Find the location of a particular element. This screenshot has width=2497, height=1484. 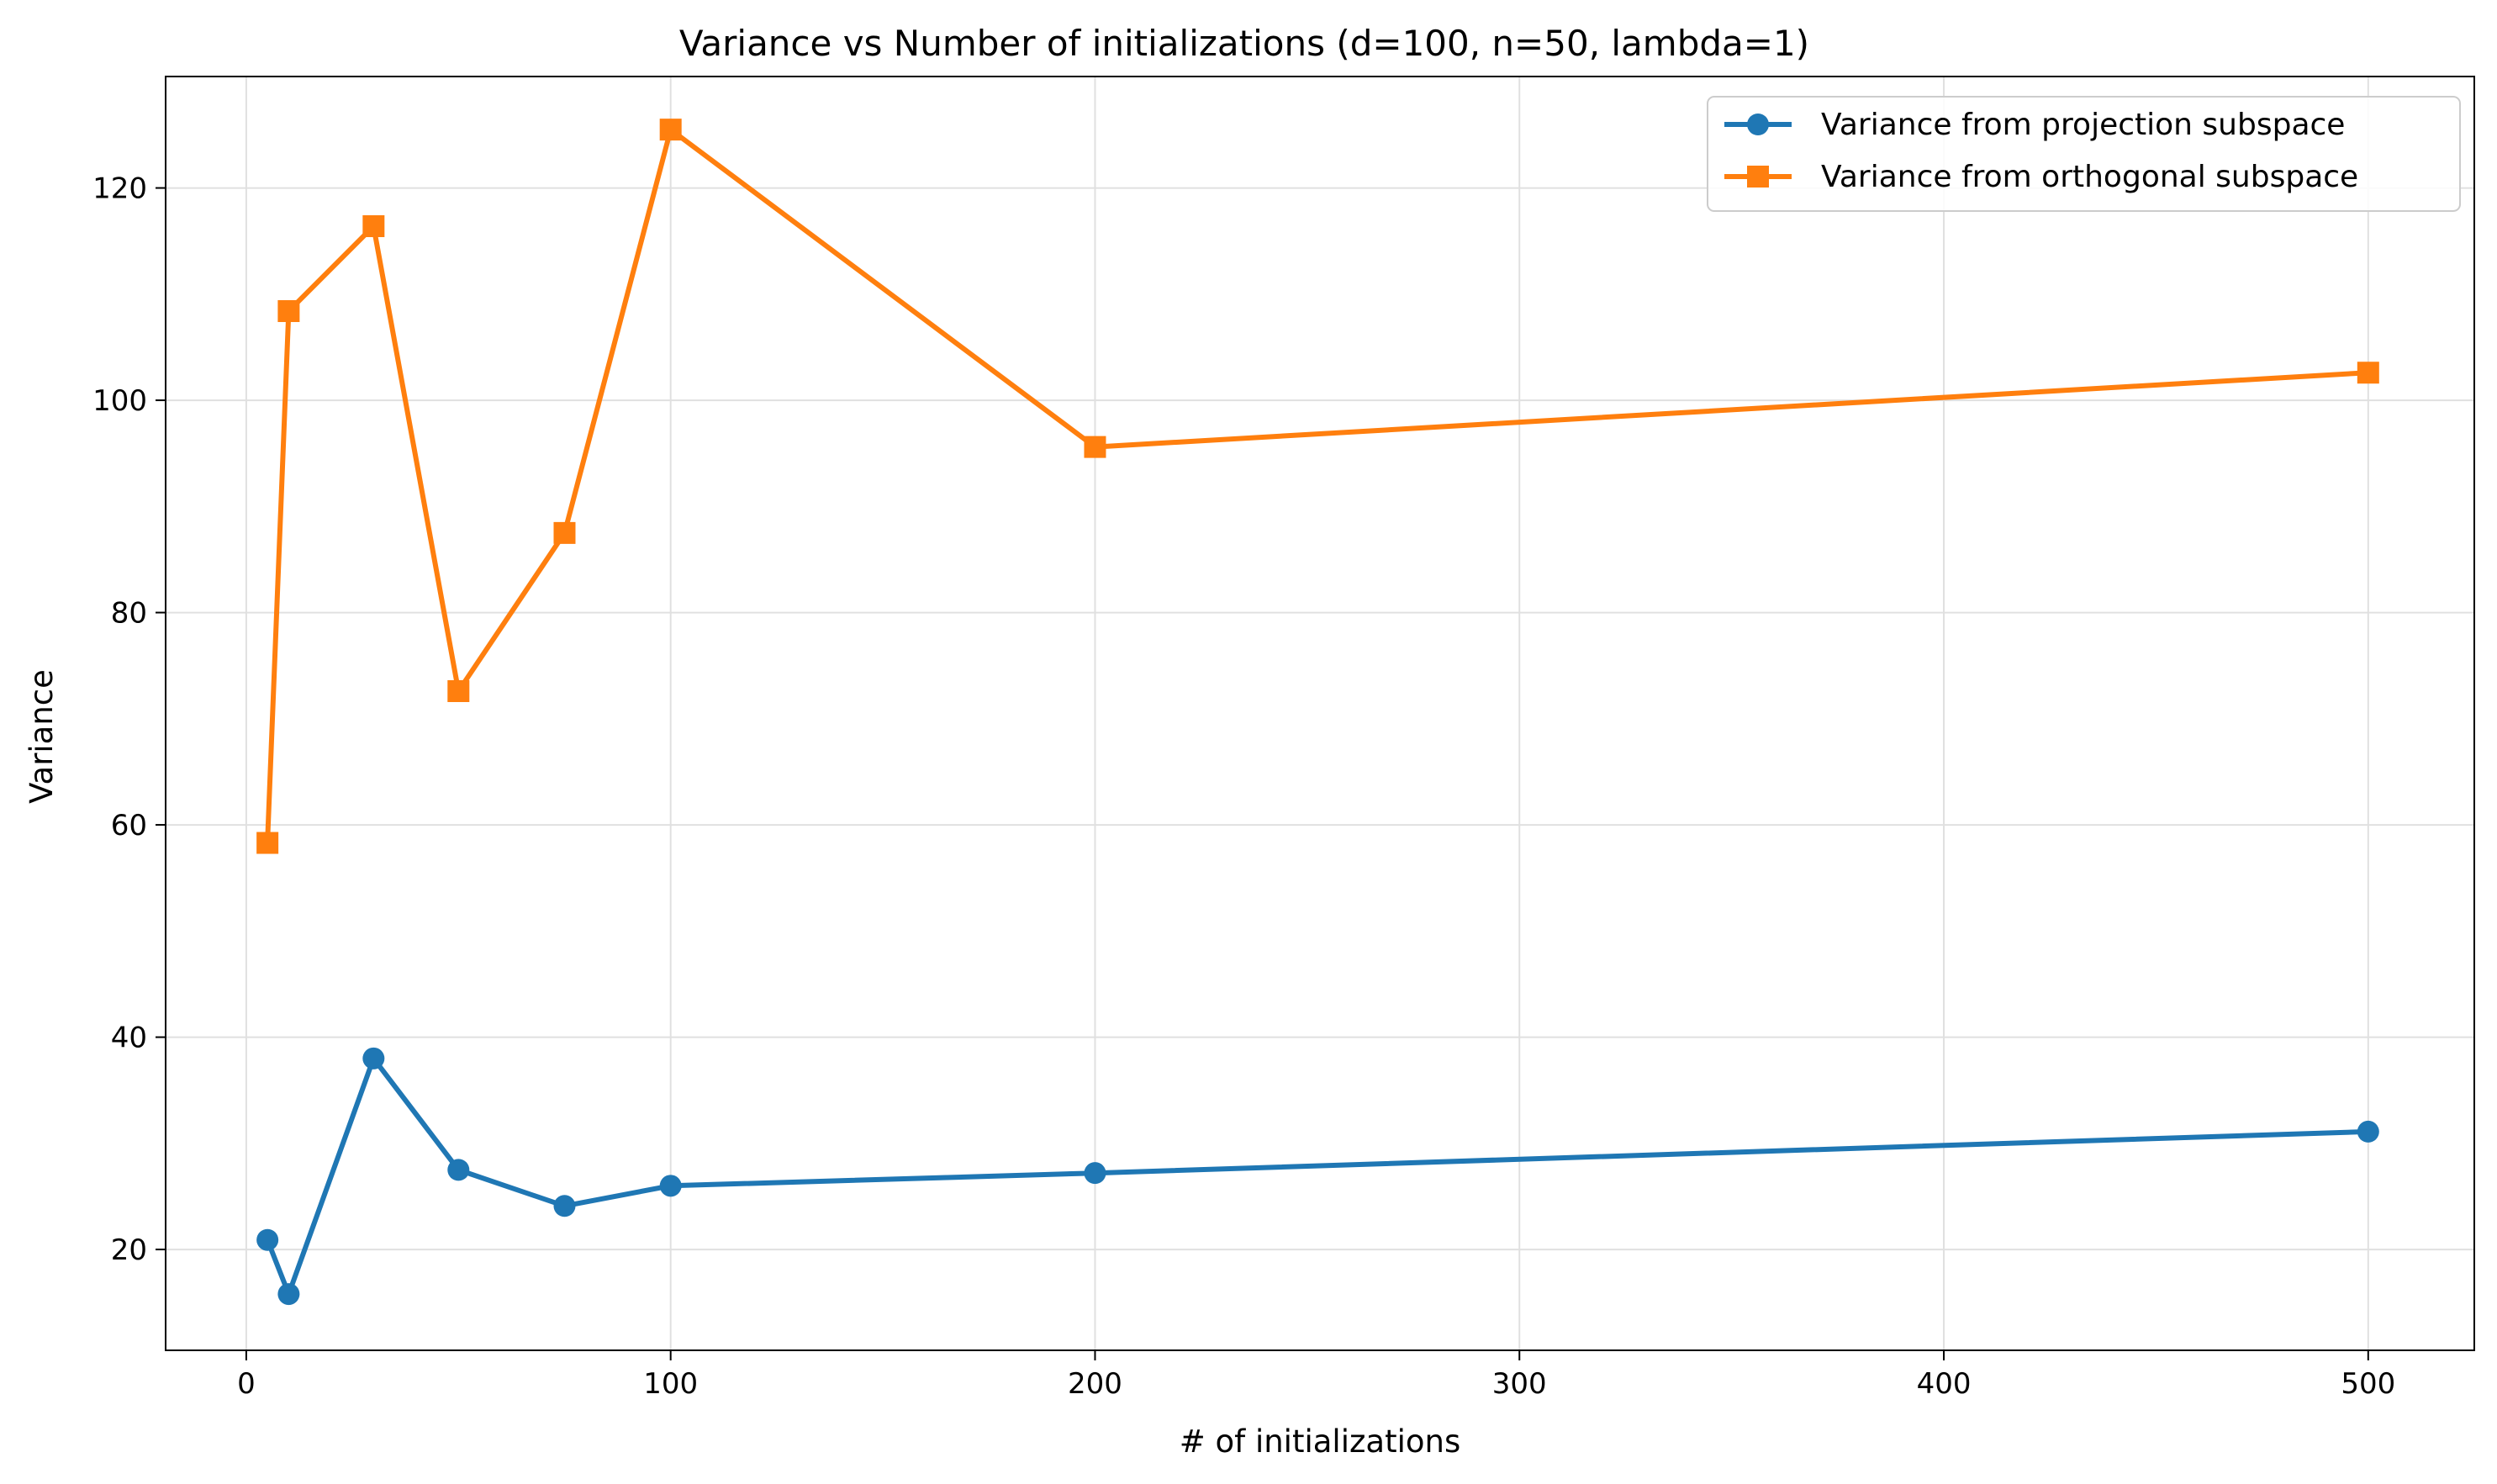

legend-label: Variance from orthogonal subspace is located at coordinates (2089, 177).